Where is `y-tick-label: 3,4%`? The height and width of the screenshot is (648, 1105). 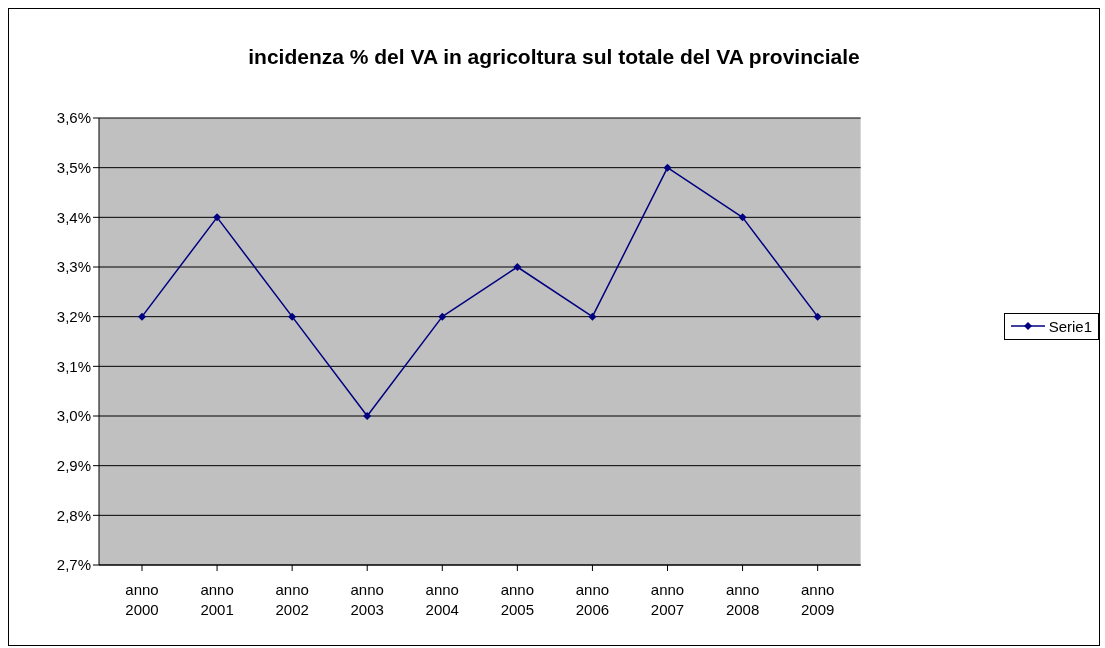 y-tick-label: 3,4% is located at coordinates (73, 217).